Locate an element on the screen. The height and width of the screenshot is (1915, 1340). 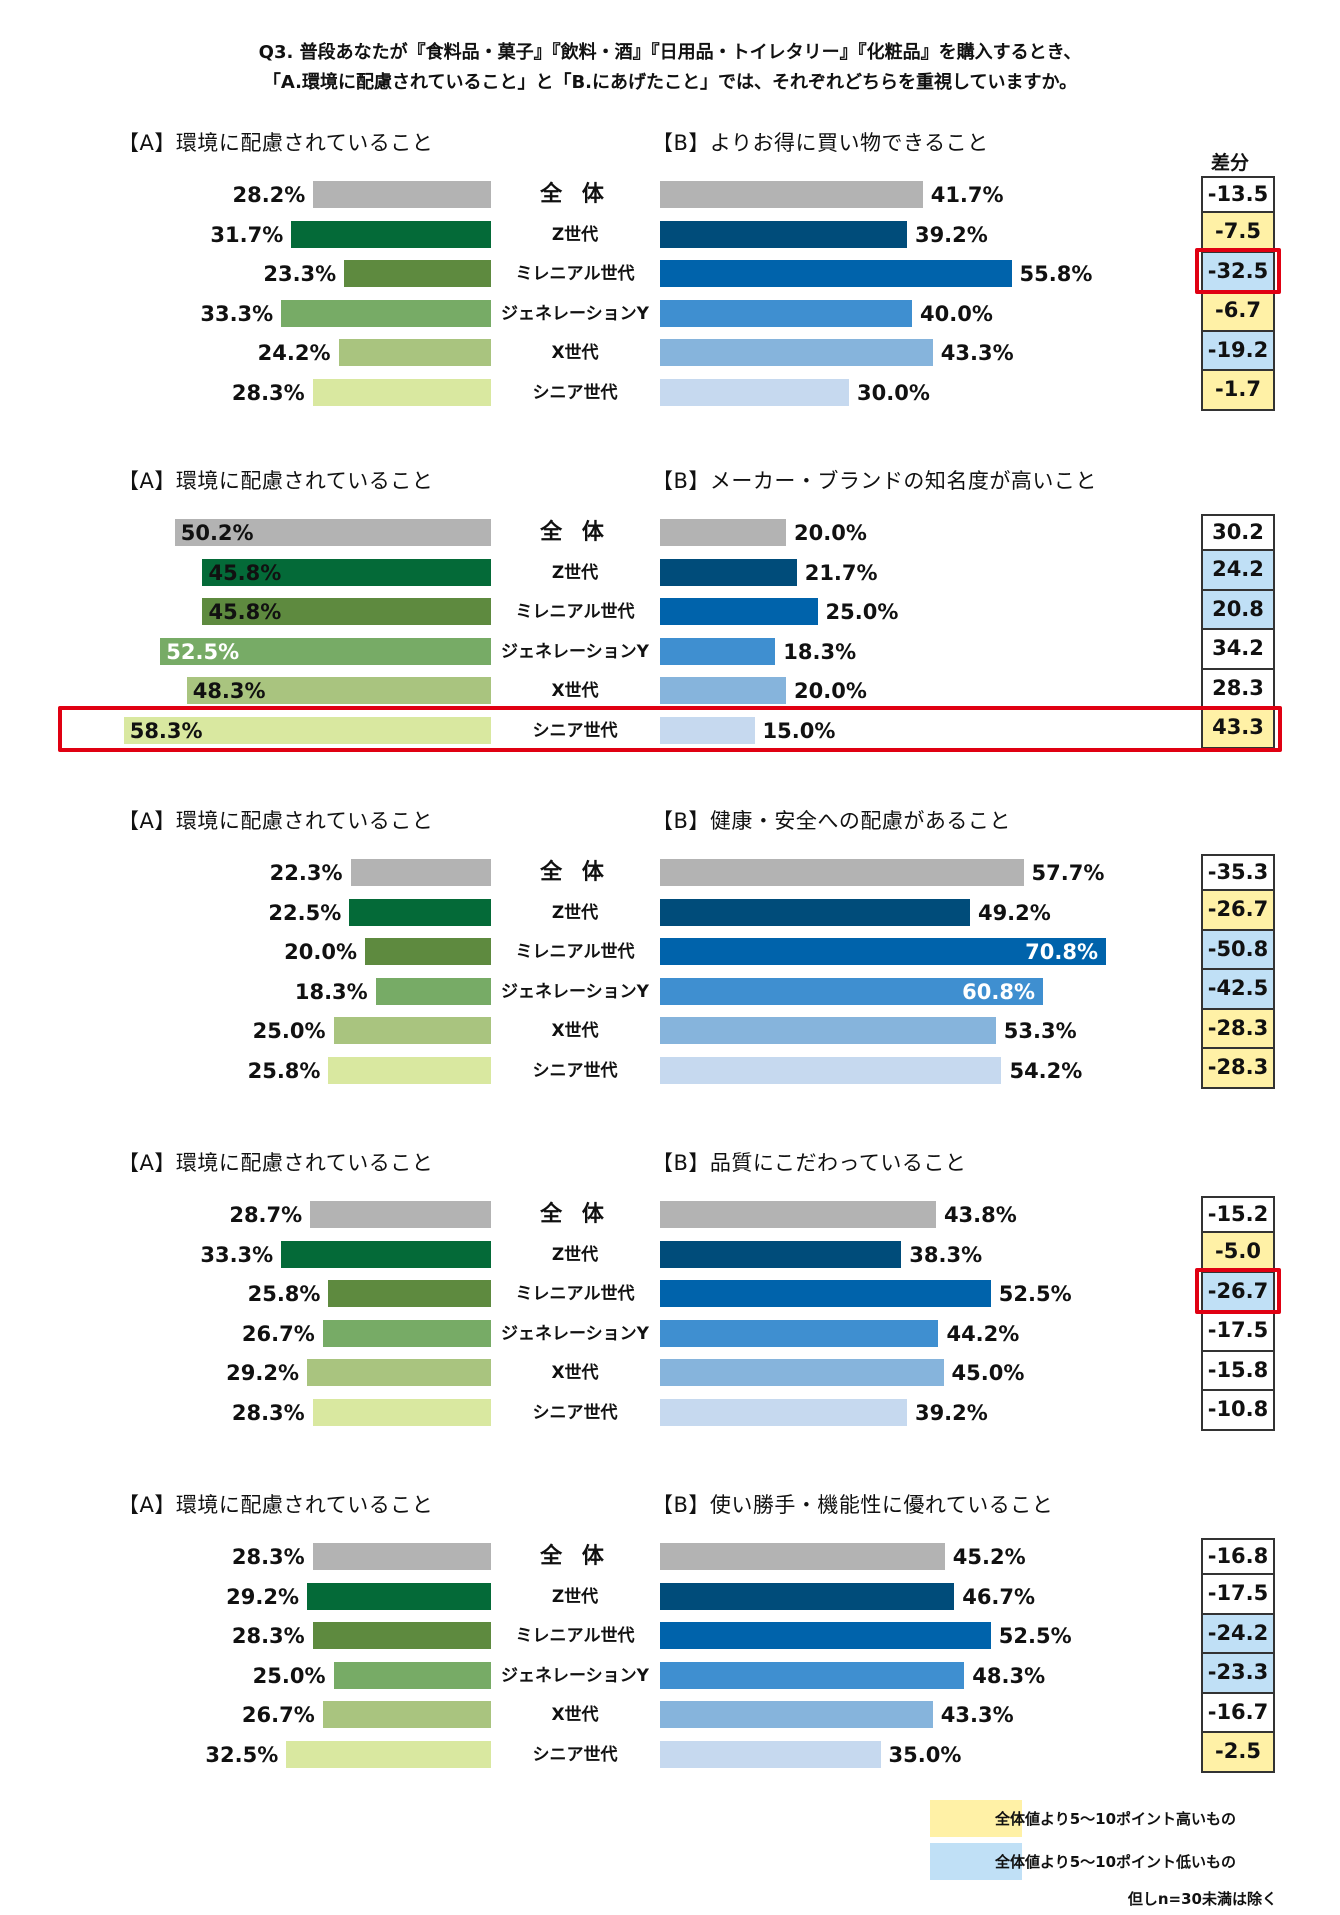
table-row: 58.3% シニア世代 15.0% 43.3 is located at coordinates (670, 729).